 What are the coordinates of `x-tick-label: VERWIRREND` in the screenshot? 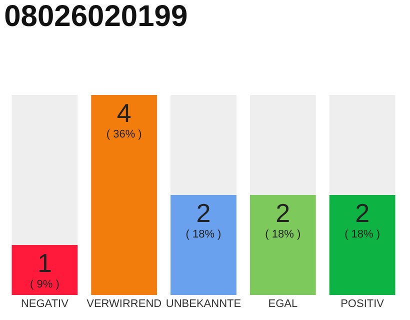 It's located at (124, 304).